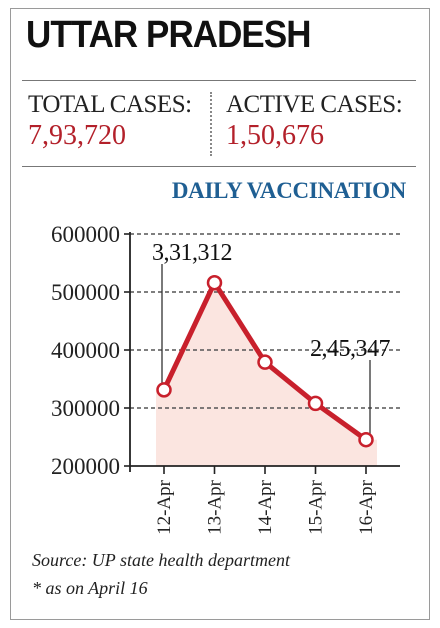 This screenshot has height=628, width=440. I want to click on area-fill, so click(266, 374).